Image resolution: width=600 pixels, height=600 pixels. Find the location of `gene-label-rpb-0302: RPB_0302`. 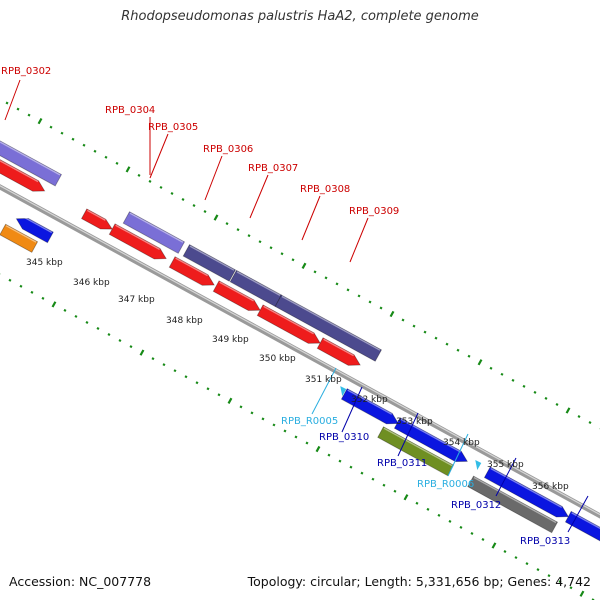

gene-label-rpb-0302: RPB_0302 is located at coordinates (26, 71).